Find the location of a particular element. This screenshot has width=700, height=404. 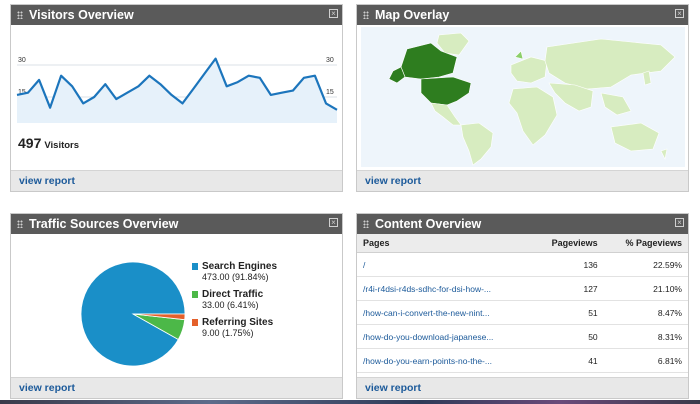

page-link: / is located at coordinates (445, 264).